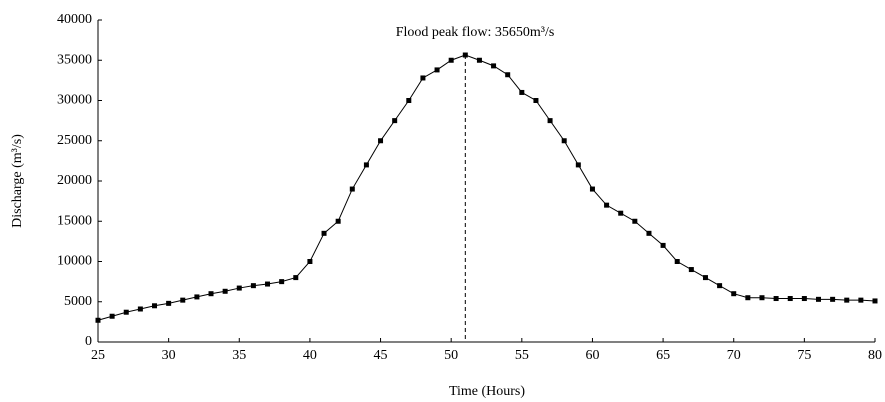 The image size is (885, 402). Describe the element at coordinates (522, 355) in the screenshot. I see `x-tick-label: 55` at that location.